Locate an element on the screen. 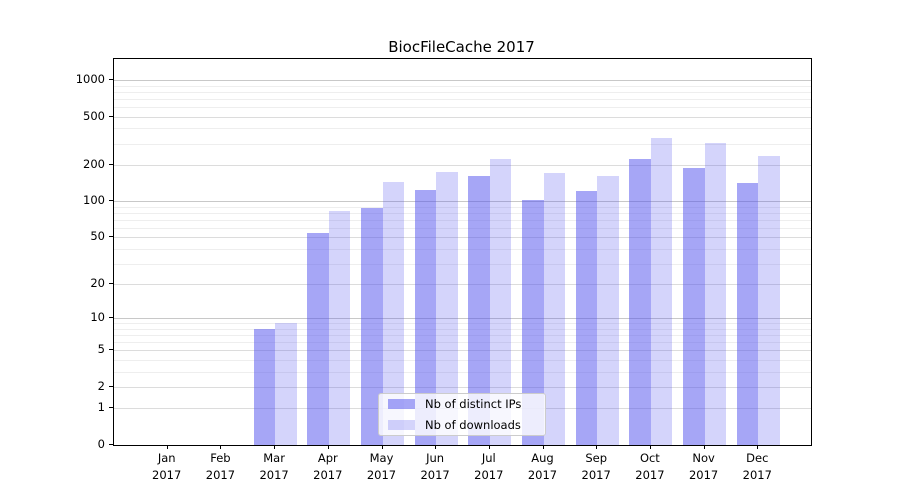 The image size is (900, 500). xtick-mark-feb is located at coordinates (221, 447).